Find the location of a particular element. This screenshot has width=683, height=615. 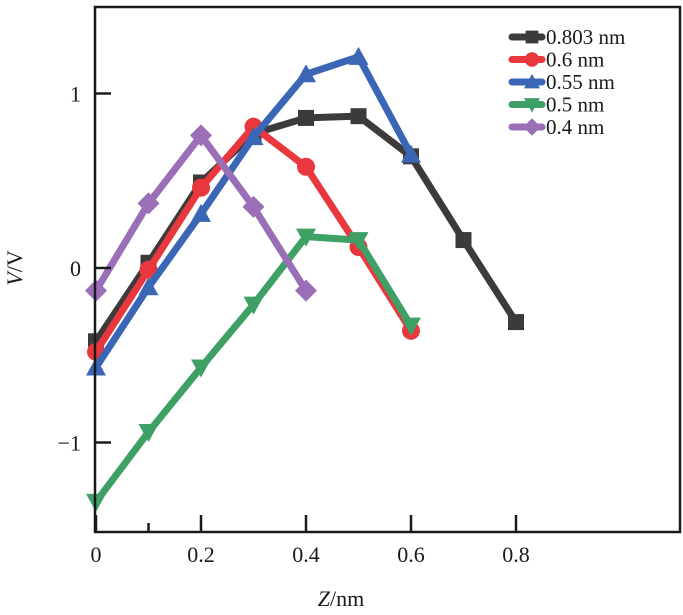

legend-item: 0.6 nm is located at coordinates (556, 60).